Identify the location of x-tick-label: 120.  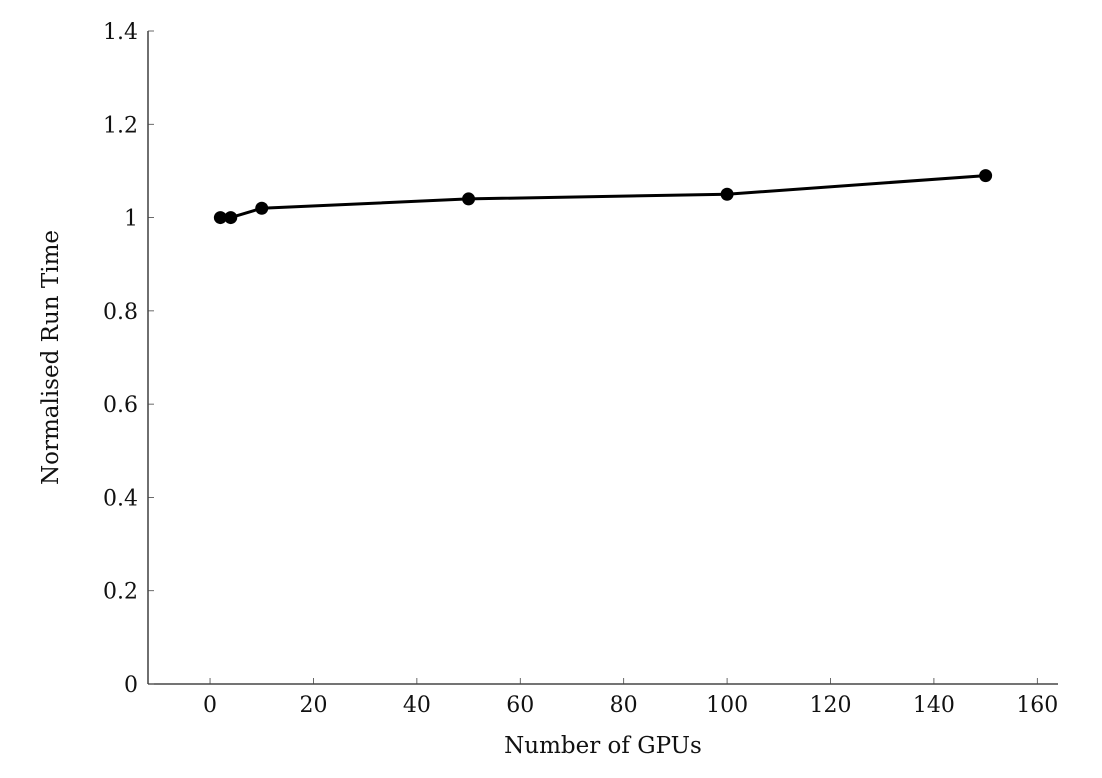
(831, 705).